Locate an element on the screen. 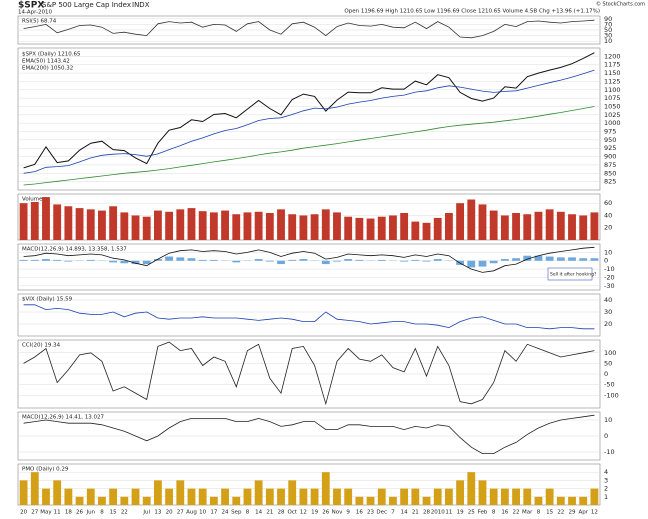  y-tick-label: 925 is located at coordinates (610, 148).